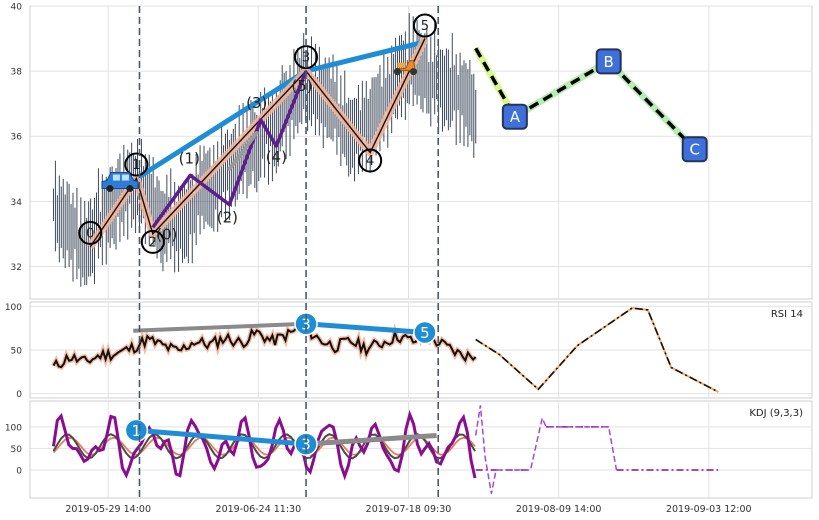  I want to click on forecast-marker-label: B, so click(609, 62).